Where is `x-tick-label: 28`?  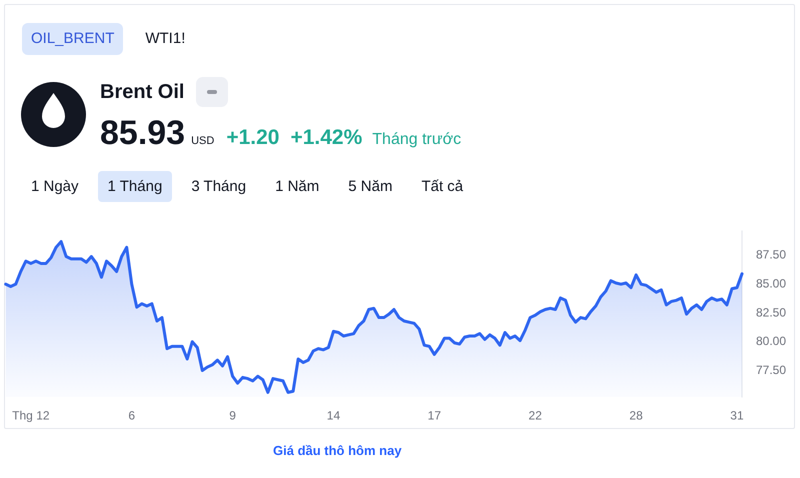 x-tick-label: 28 is located at coordinates (636, 415).